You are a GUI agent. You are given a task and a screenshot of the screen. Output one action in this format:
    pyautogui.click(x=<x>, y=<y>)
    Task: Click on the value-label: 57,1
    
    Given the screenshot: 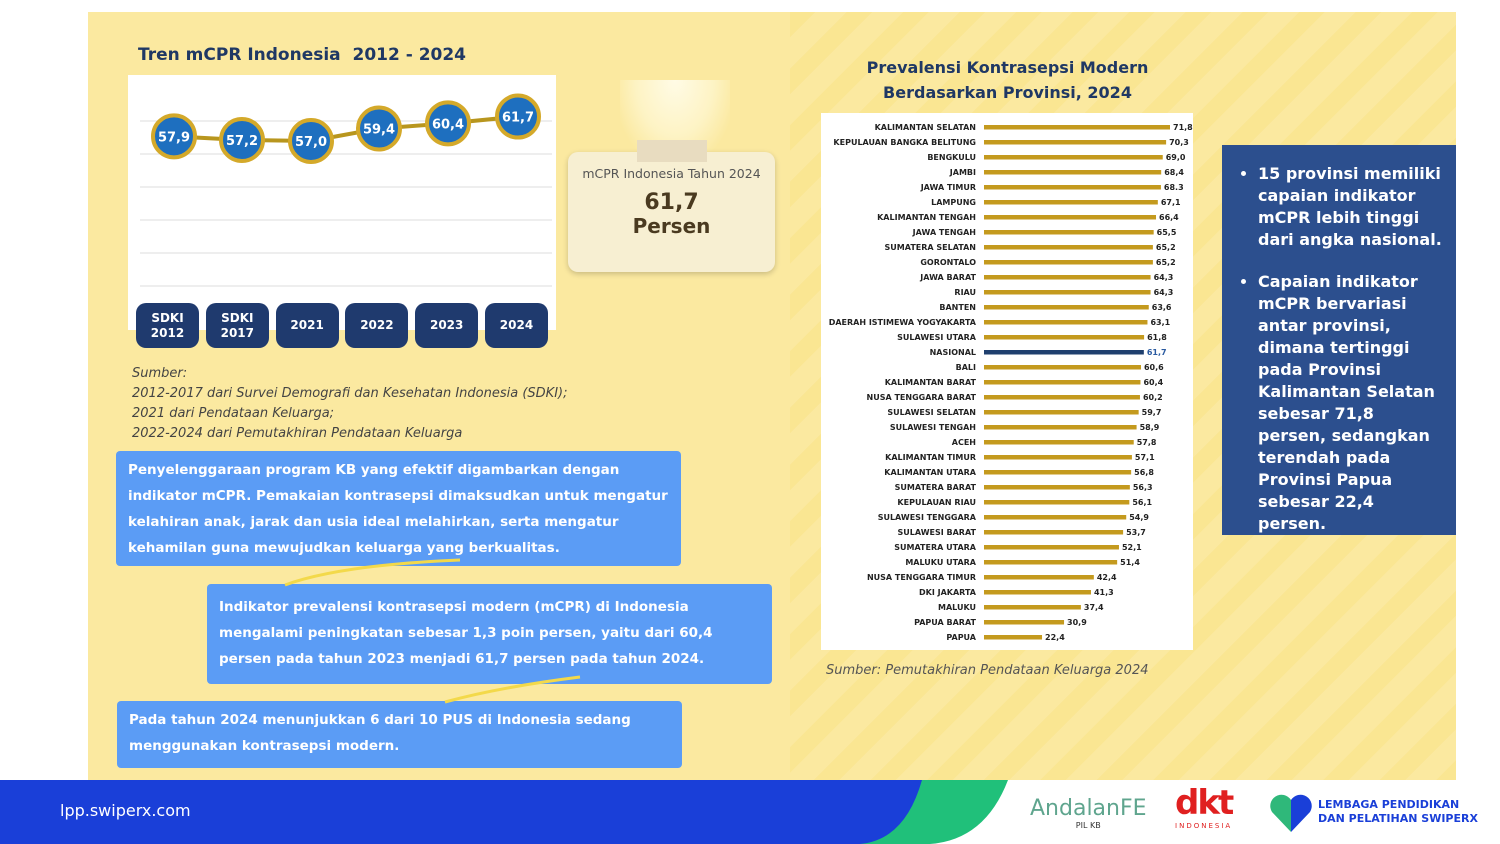 What is the action you would take?
    pyautogui.click(x=1145, y=457)
    